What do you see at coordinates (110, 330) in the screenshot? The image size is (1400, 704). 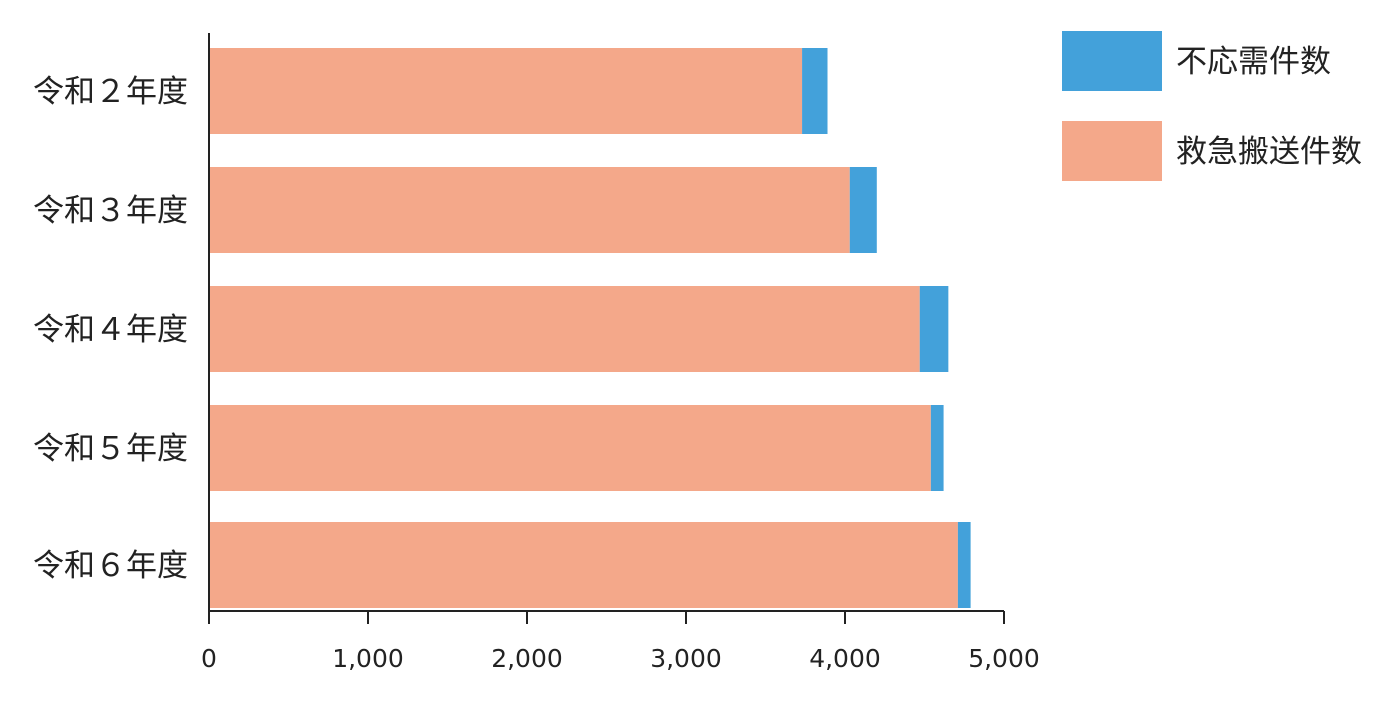 I see `category-label: 令和４年度` at bounding box center [110, 330].